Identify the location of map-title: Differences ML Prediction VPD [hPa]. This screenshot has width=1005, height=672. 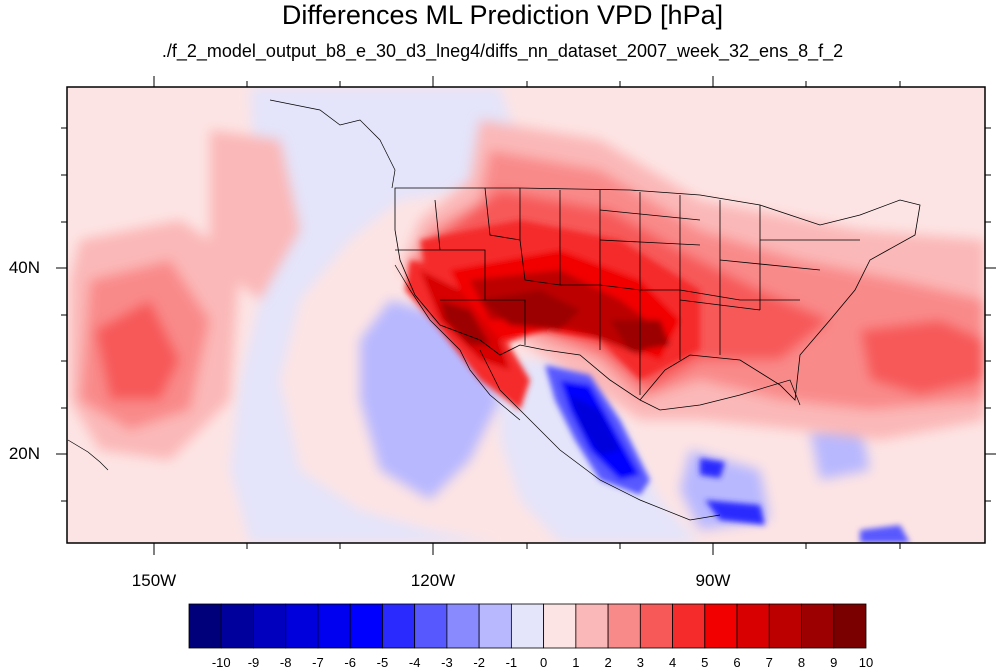
(502, 15).